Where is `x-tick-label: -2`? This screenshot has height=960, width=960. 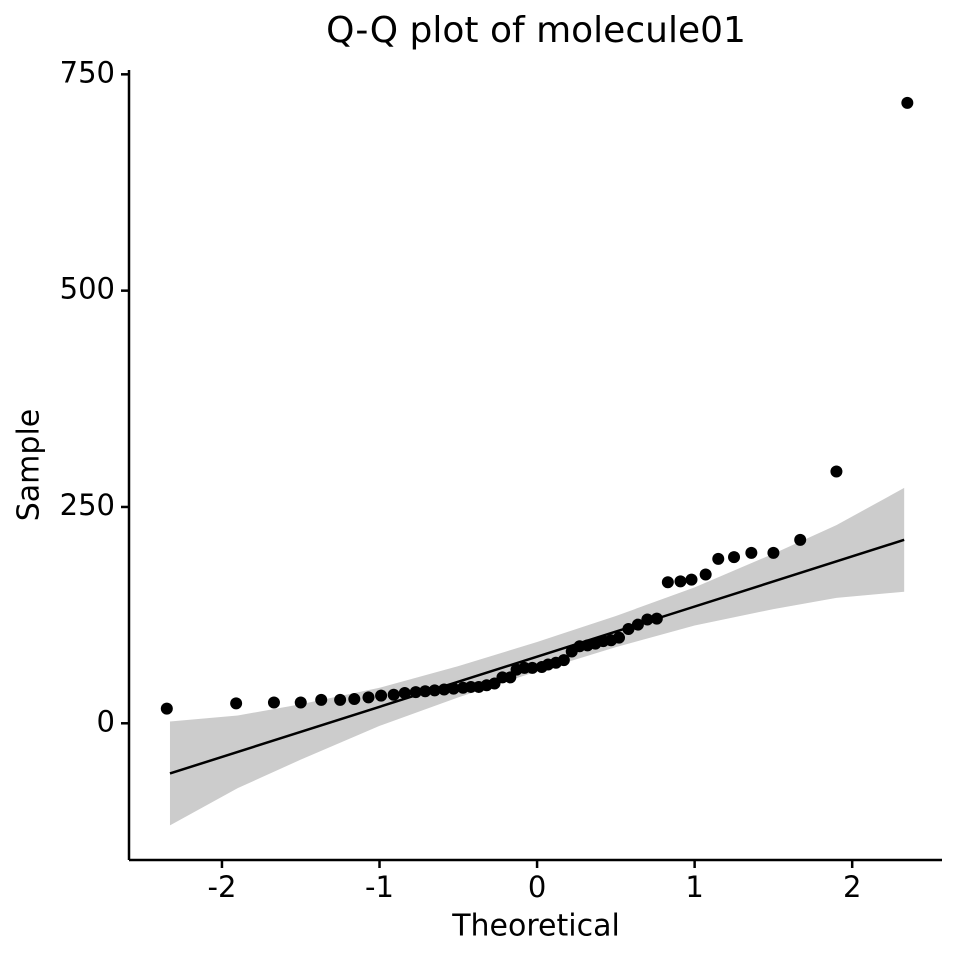
x-tick-label: -2 is located at coordinates (221, 887).